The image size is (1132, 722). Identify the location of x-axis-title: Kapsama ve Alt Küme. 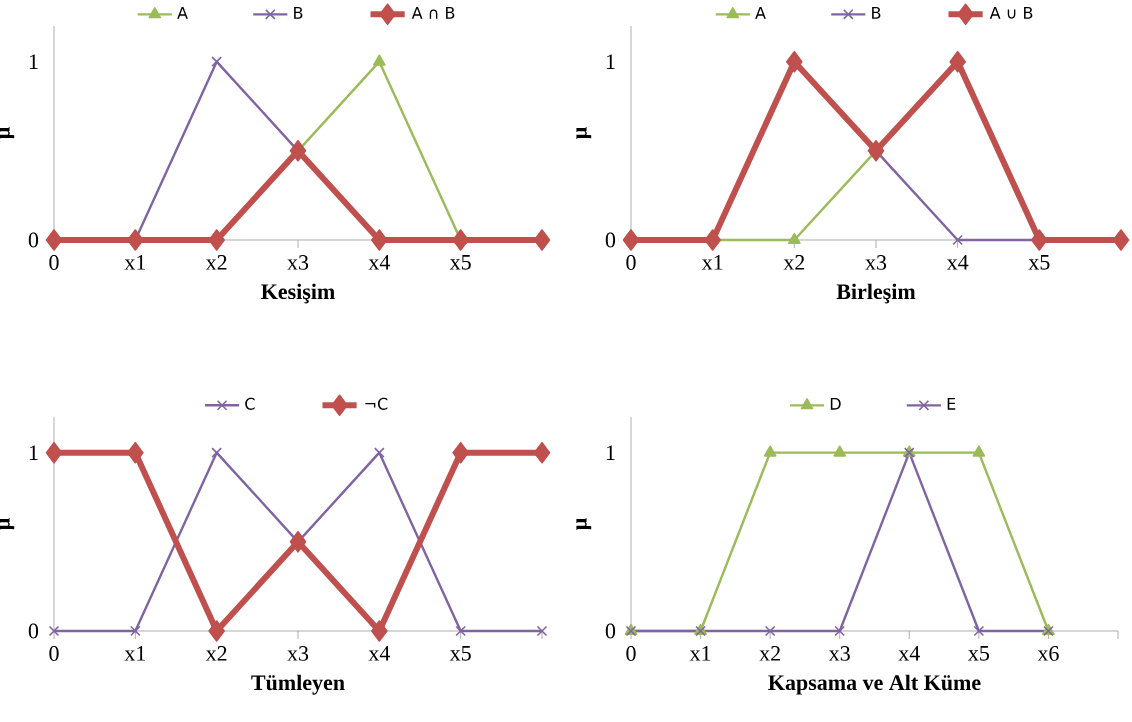
(874, 684).